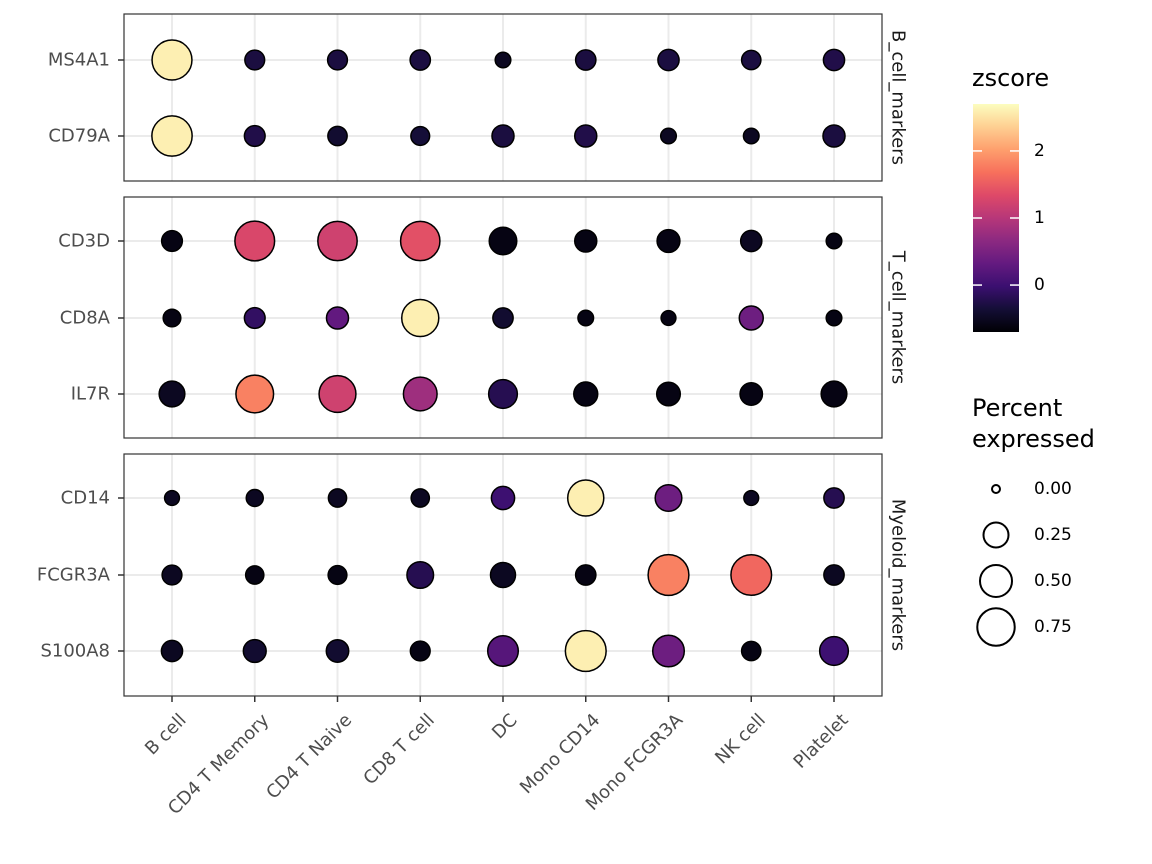 The height and width of the screenshot is (864, 1152). What do you see at coordinates (1033, 520) in the screenshot?
I see `percent-expressed-legend: Percent expressed 0.00 0.25 0.50 0.75` at bounding box center [1033, 520].